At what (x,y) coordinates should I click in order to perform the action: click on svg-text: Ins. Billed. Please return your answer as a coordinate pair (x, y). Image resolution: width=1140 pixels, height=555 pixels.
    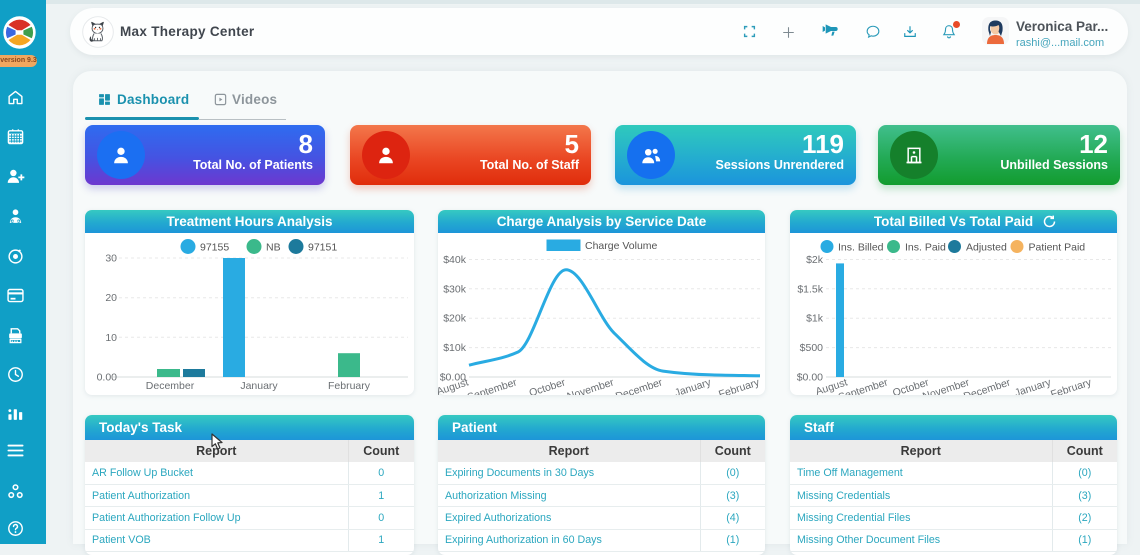
    Looking at the image, I should click on (861, 248).